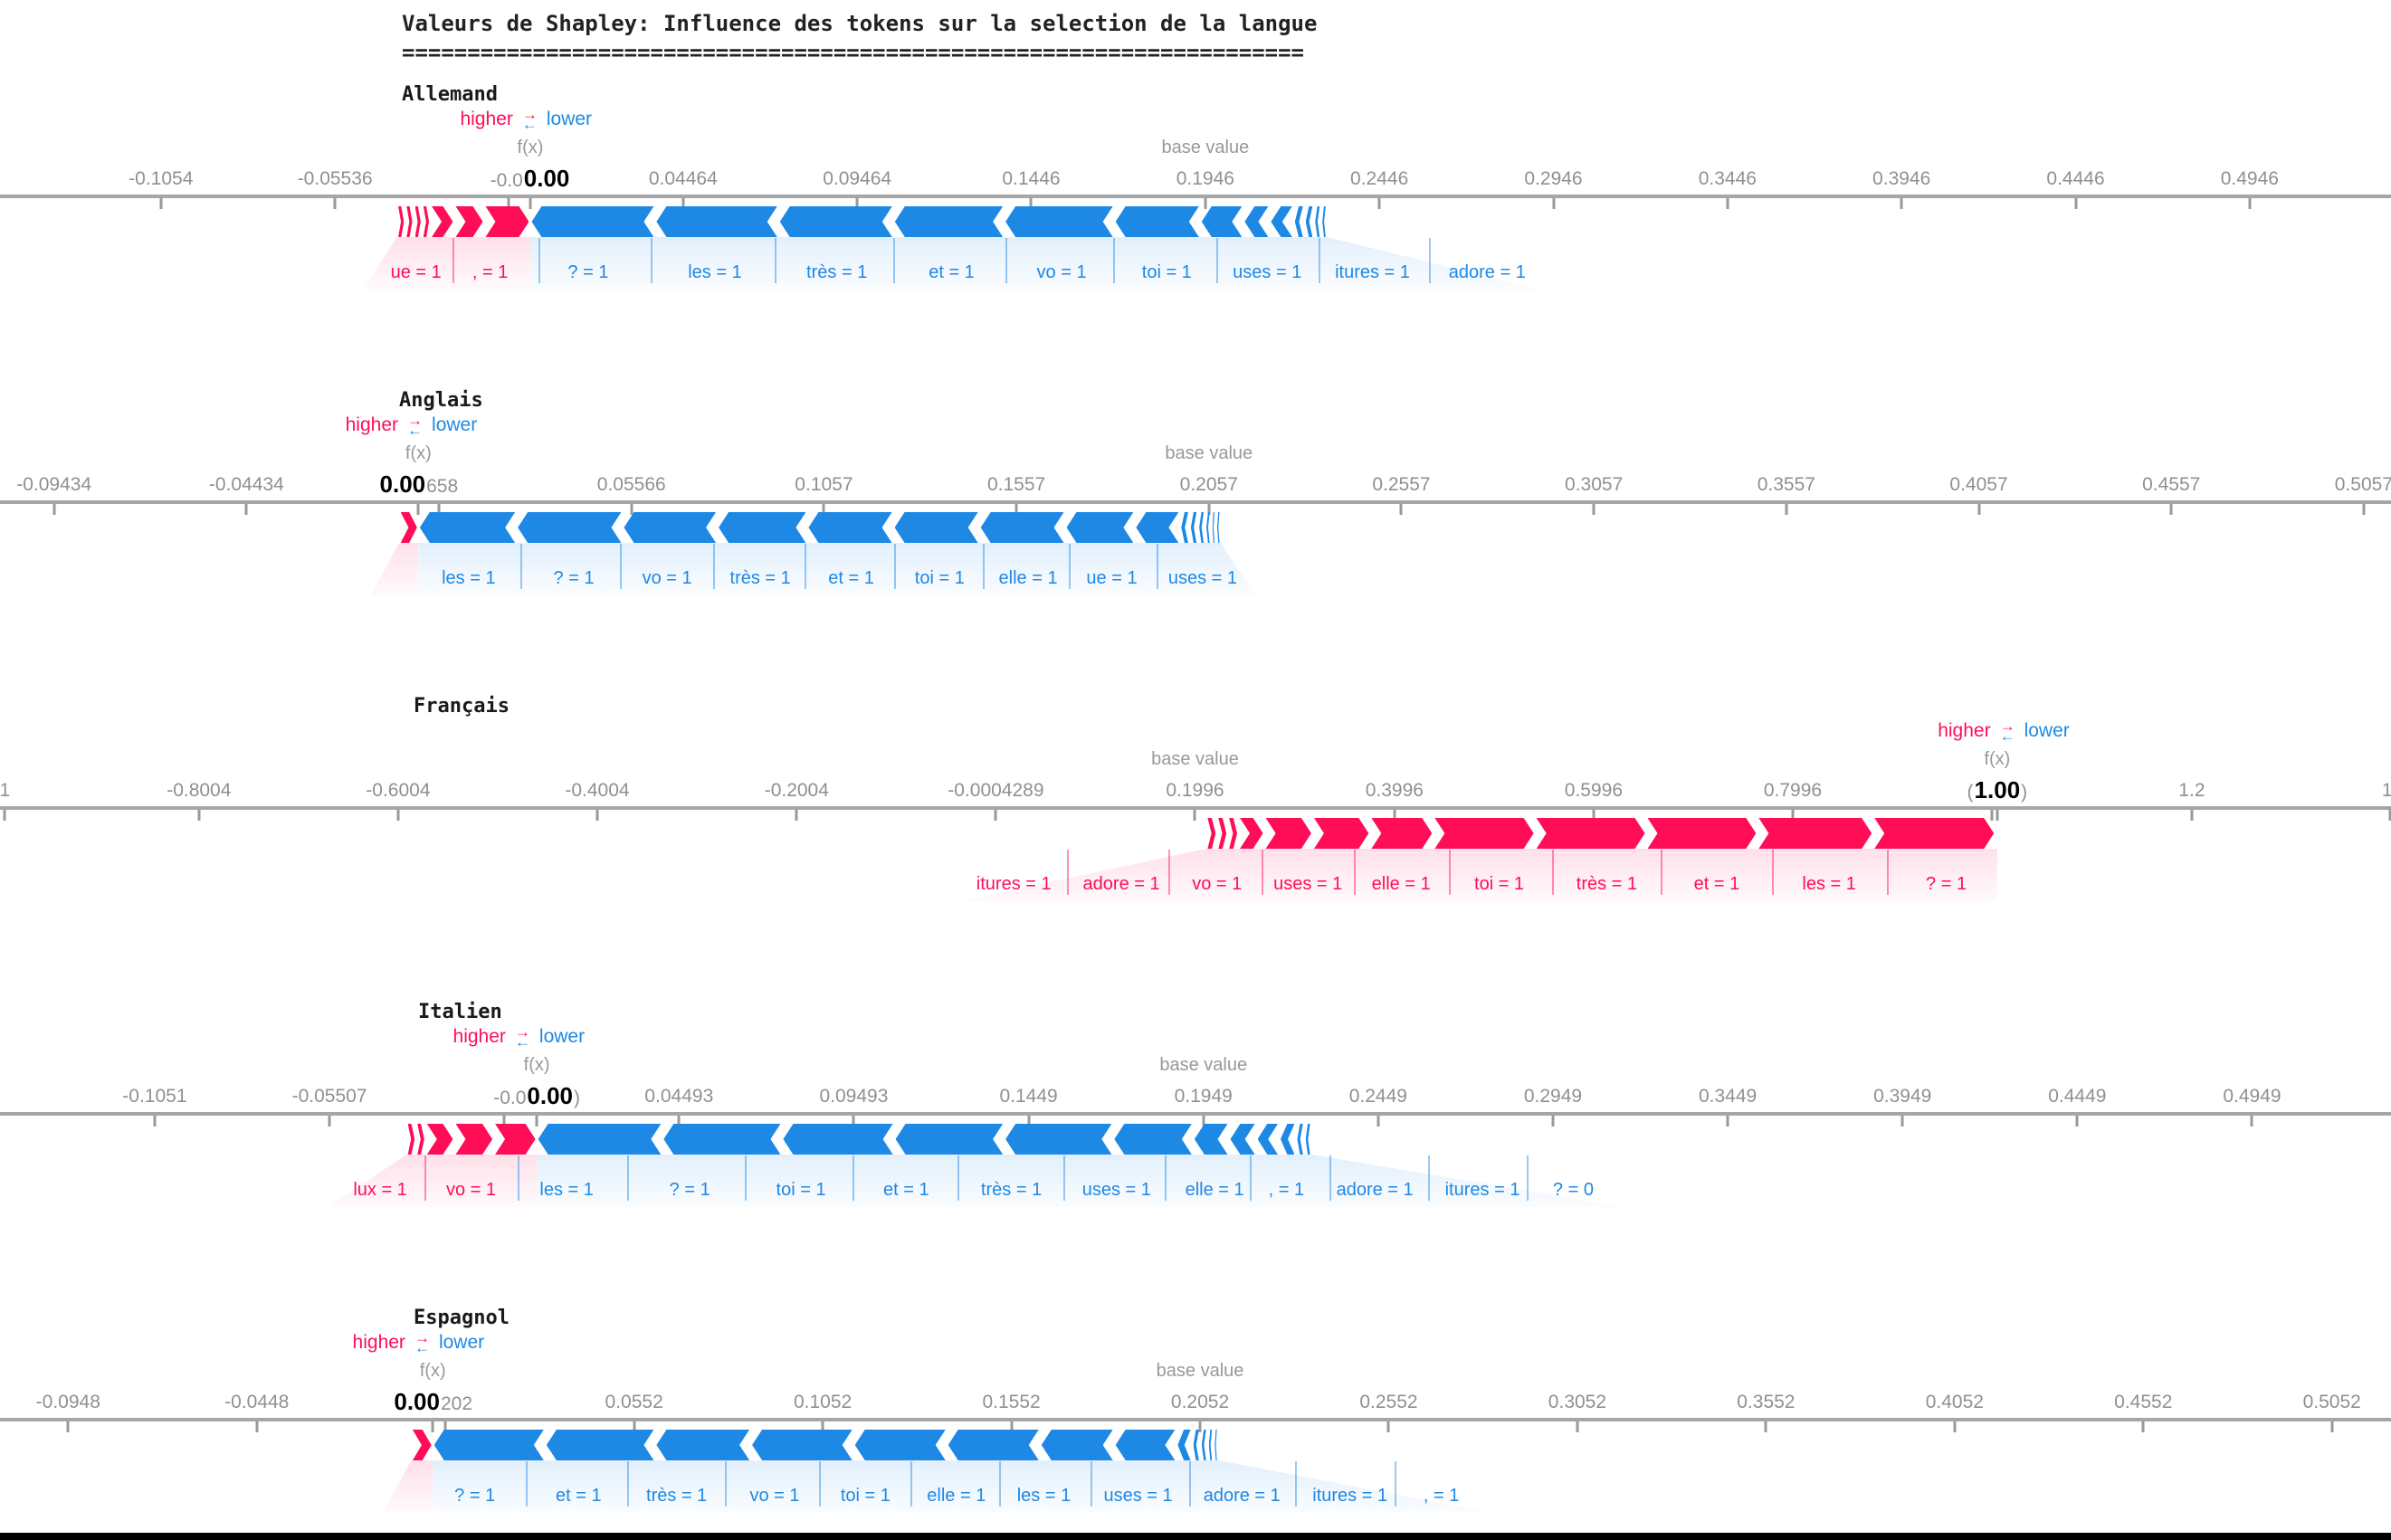 This screenshot has width=2391, height=1540. I want to click on axis-tick-label: 0.3052, so click(1577, 1402).